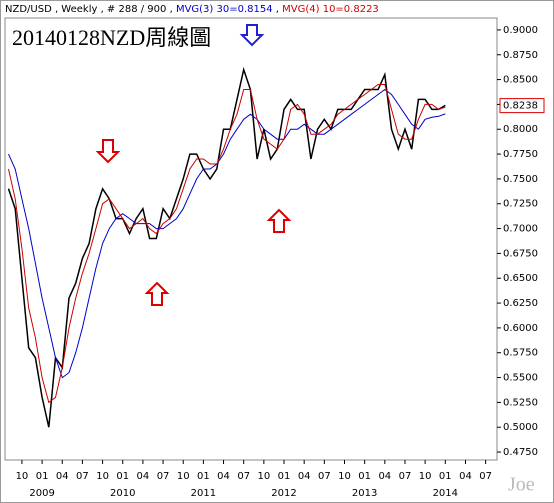 Image resolution: width=554 pixels, height=503 pixels. What do you see at coordinates (445, 493) in the screenshot?
I see `year-label: 2014` at bounding box center [445, 493].